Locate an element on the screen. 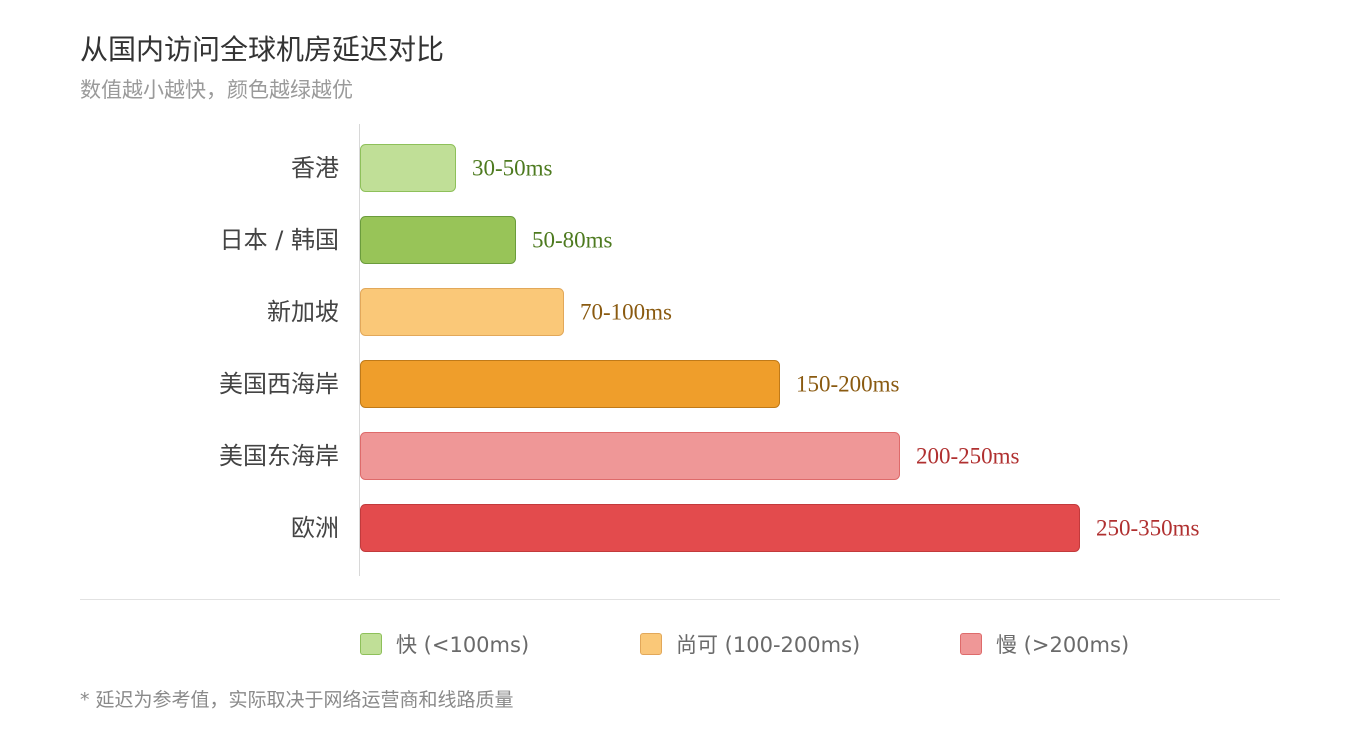 Image resolution: width=1360 pixels, height=740 pixels. value-label: 50-80ms is located at coordinates (572, 240).